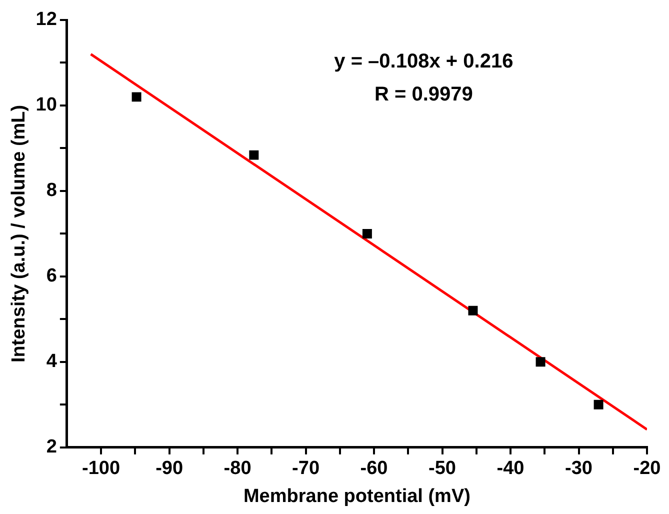 Image resolution: width=669 pixels, height=514 pixels. I want to click on y-axis-title: Intensity (a.u.) / volume (mL), so click(19, 233).